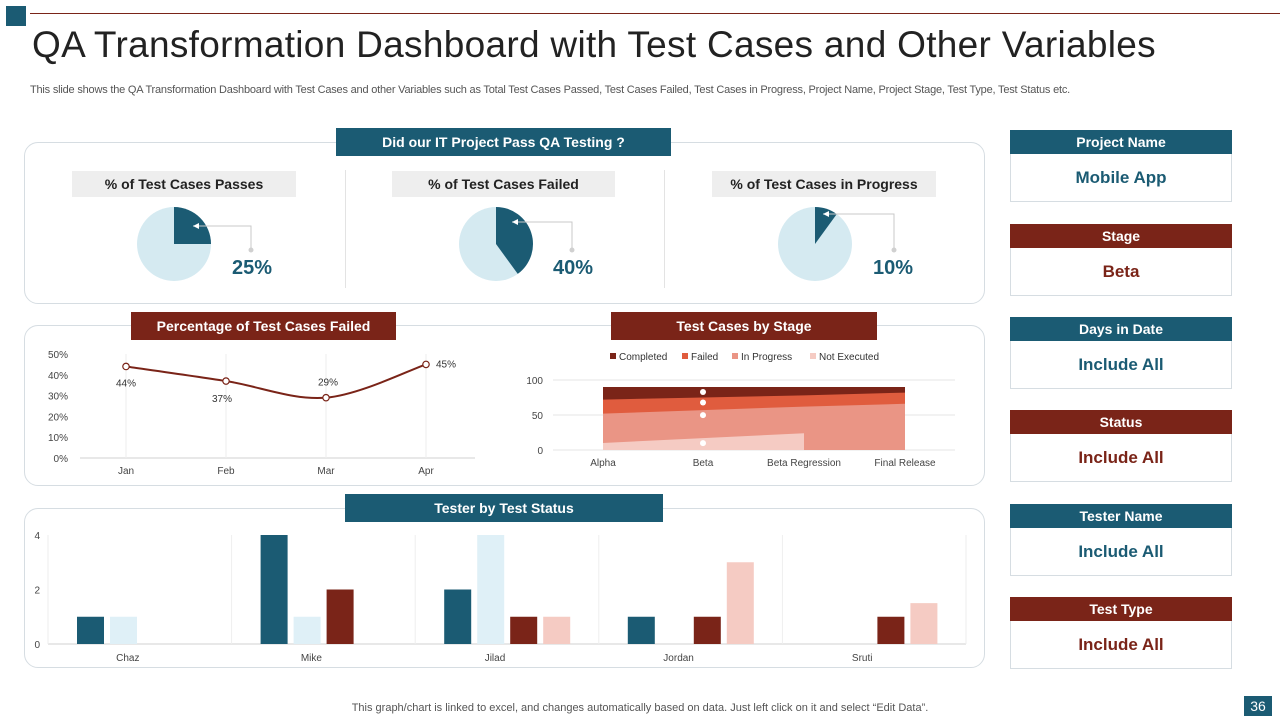 The image size is (1280, 720). Describe the element at coordinates (824, 184) in the screenshot. I see `pie-label-progress: % of Test Cases in Progress` at that location.